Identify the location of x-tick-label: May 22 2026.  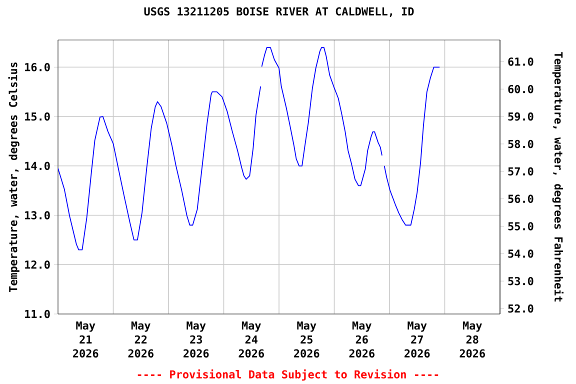
(141, 340).